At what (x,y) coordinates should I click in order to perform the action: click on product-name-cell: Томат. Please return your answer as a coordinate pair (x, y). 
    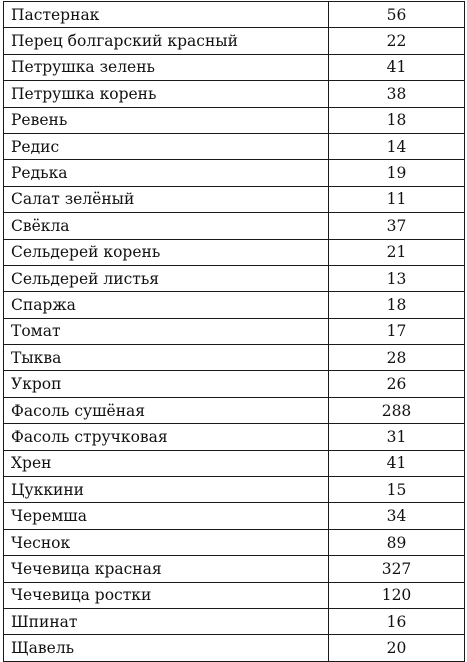
    Looking at the image, I should click on (166, 331).